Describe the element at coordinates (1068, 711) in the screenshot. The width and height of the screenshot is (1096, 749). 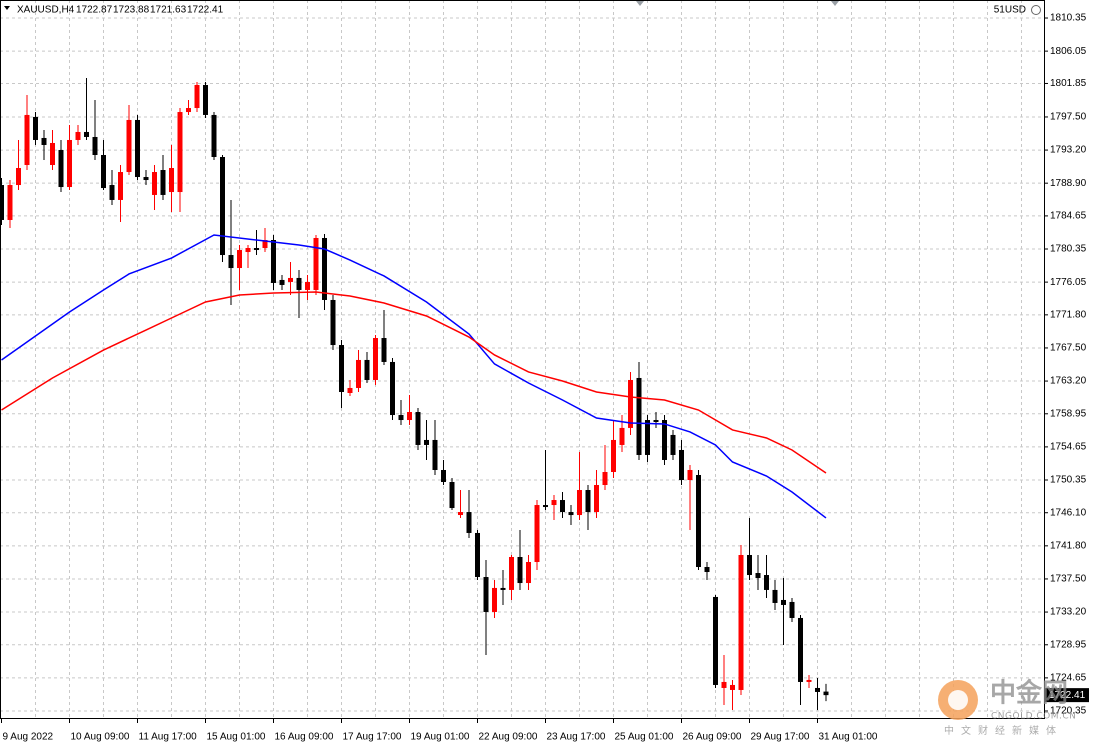
I see `y-tick-label: 1720.35` at that location.